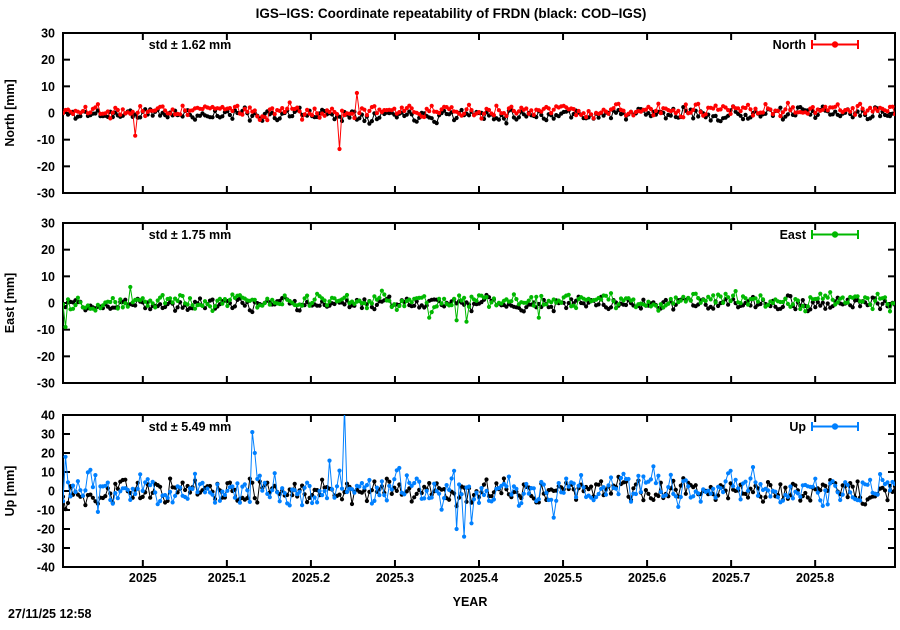  What do you see at coordinates (48, 87) in the screenshot?
I see `north-ytick-label: 10` at bounding box center [48, 87].